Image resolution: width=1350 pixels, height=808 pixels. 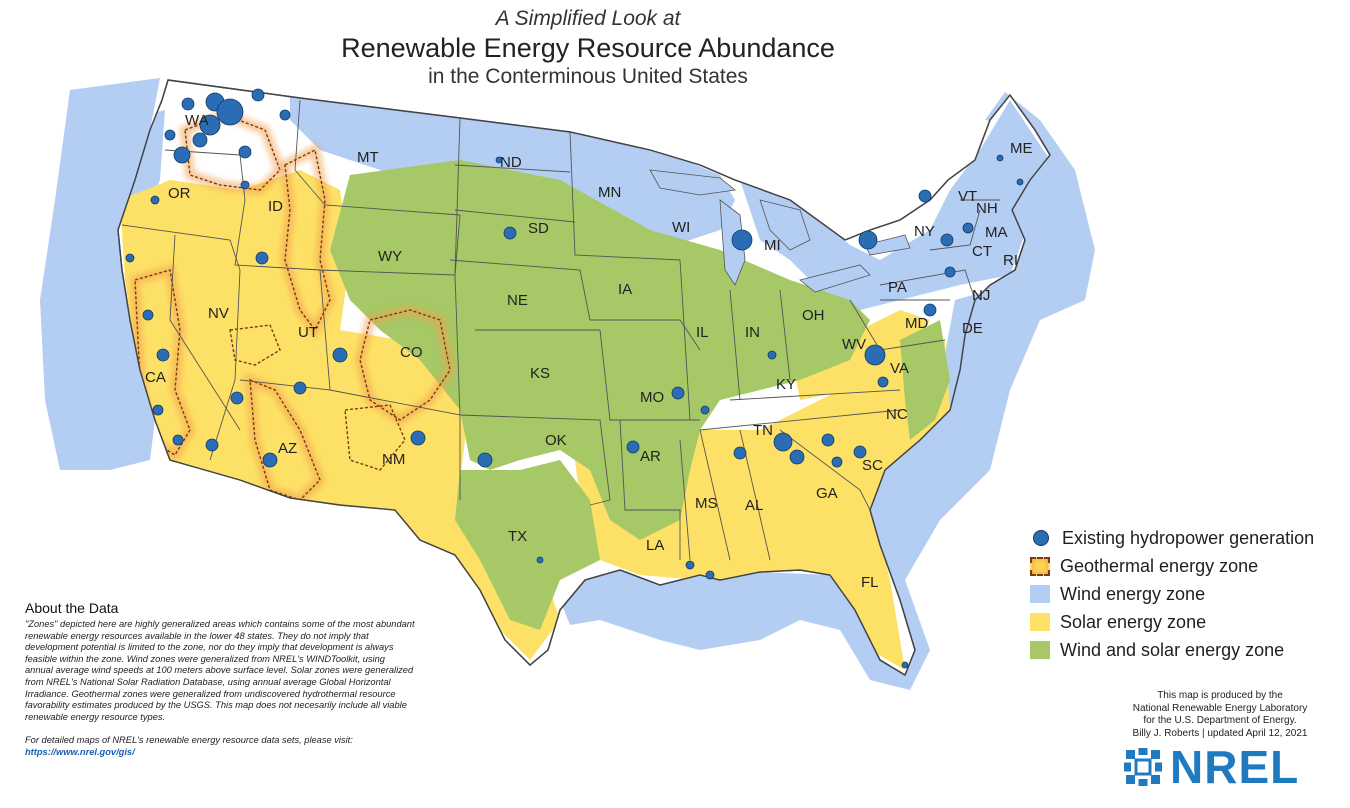 What do you see at coordinates (368, 157) in the screenshot?
I see `state-label-mt: MT` at bounding box center [368, 157].